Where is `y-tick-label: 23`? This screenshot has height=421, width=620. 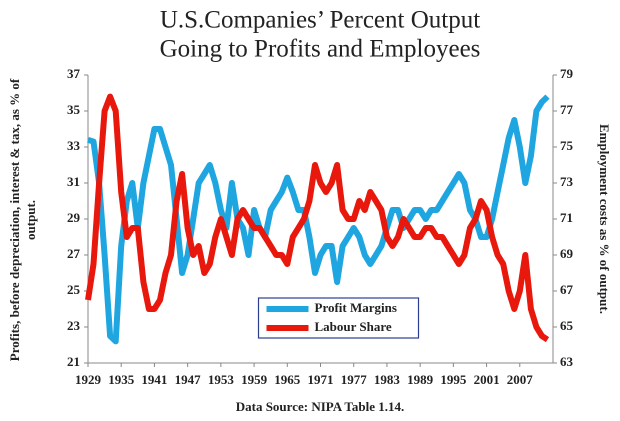
y-tick-label: 23 is located at coordinates (74, 325).